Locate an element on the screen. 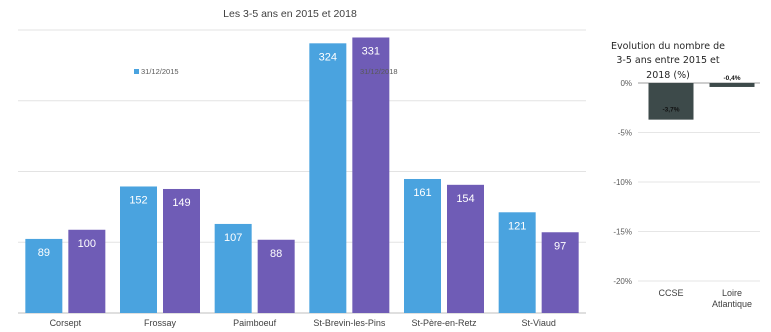 The width and height of the screenshot is (771, 332). side-category-label: Loire Atlantique is located at coordinates (732, 298).